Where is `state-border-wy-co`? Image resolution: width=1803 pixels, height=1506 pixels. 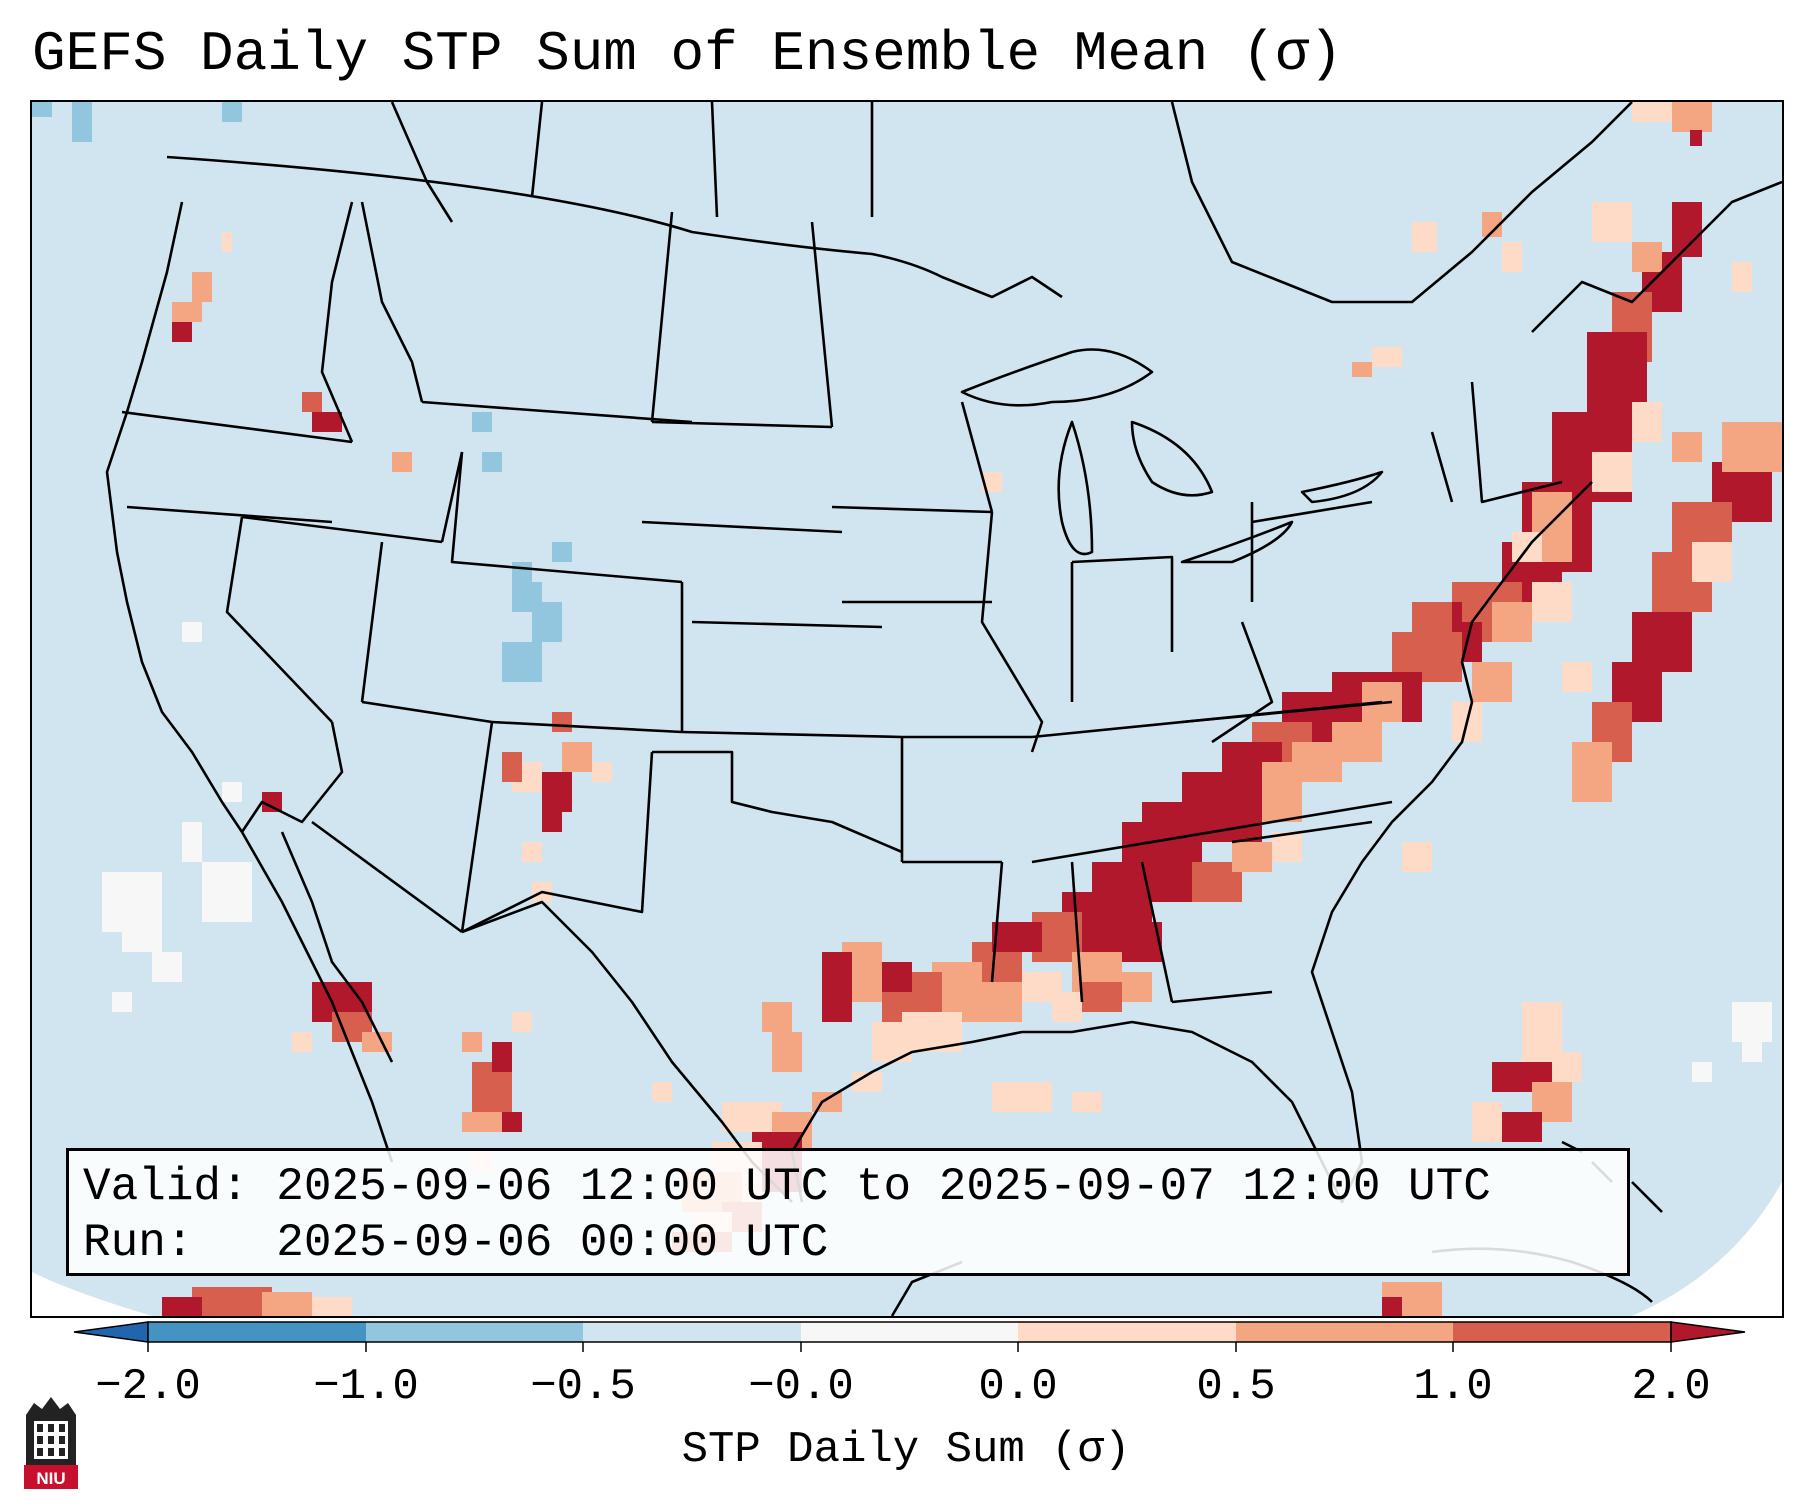 state-border-wy-co is located at coordinates (566, 517).